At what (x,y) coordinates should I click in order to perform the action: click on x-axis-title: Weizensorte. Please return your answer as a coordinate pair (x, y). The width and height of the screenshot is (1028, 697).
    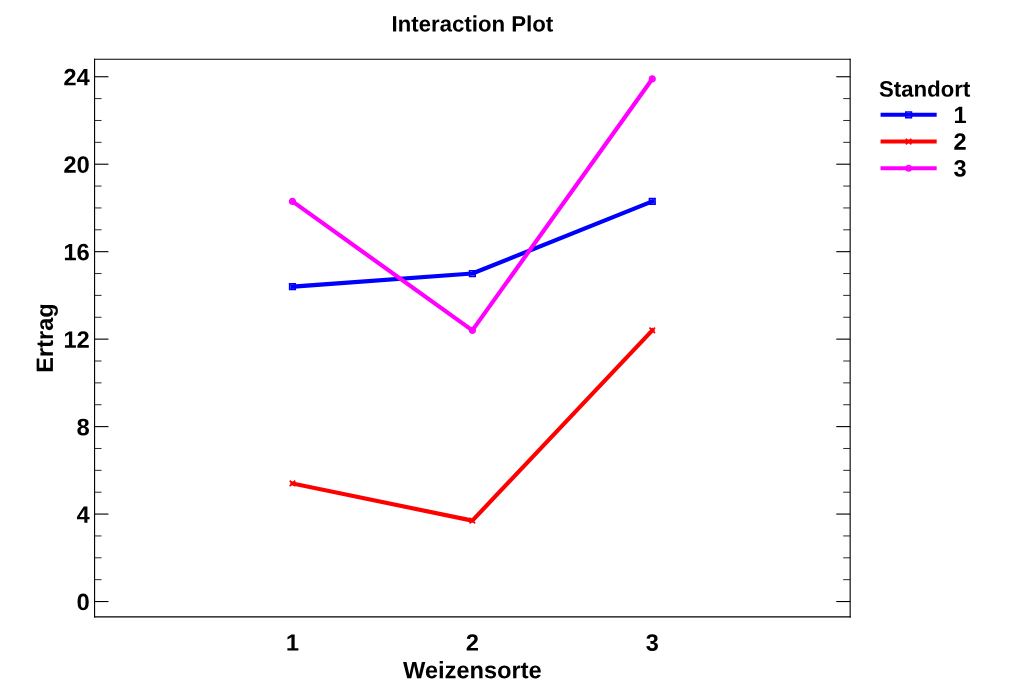
    Looking at the image, I should click on (472, 670).